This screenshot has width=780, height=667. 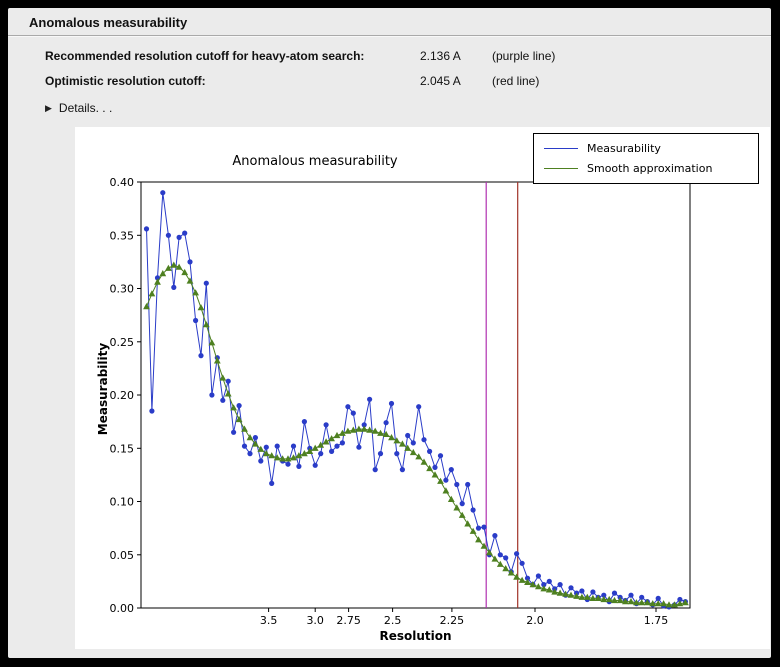 What do you see at coordinates (122, 182) in the screenshot?
I see `svg-text: 0.40` at bounding box center [122, 182].